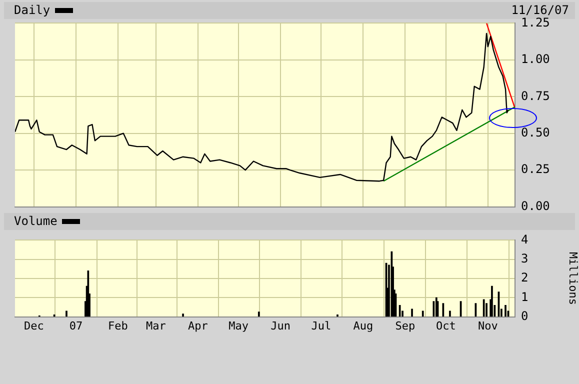 The width and height of the screenshot is (579, 384). Describe the element at coordinates (535, 59) in the screenshot. I see `y-tick-label: 1.00` at that location.